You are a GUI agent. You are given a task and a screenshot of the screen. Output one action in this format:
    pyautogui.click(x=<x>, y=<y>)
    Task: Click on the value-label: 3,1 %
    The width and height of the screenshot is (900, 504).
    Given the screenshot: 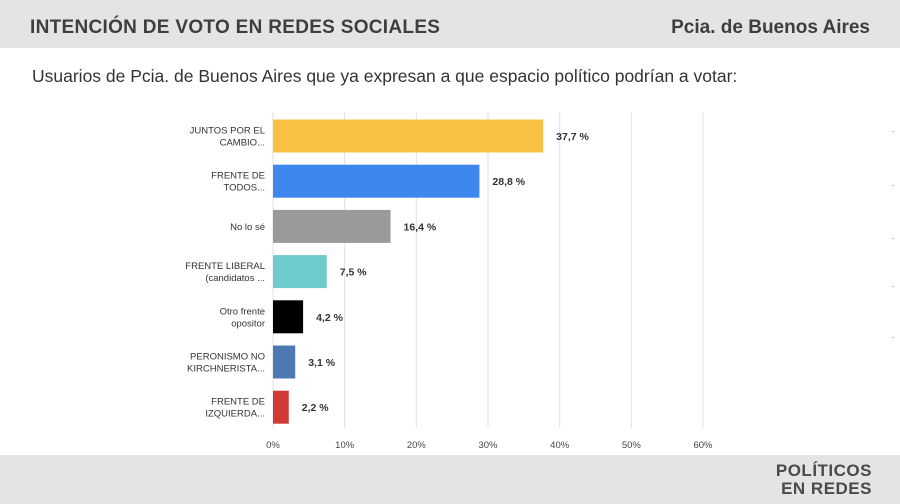 What is the action you would take?
    pyautogui.click(x=322, y=363)
    